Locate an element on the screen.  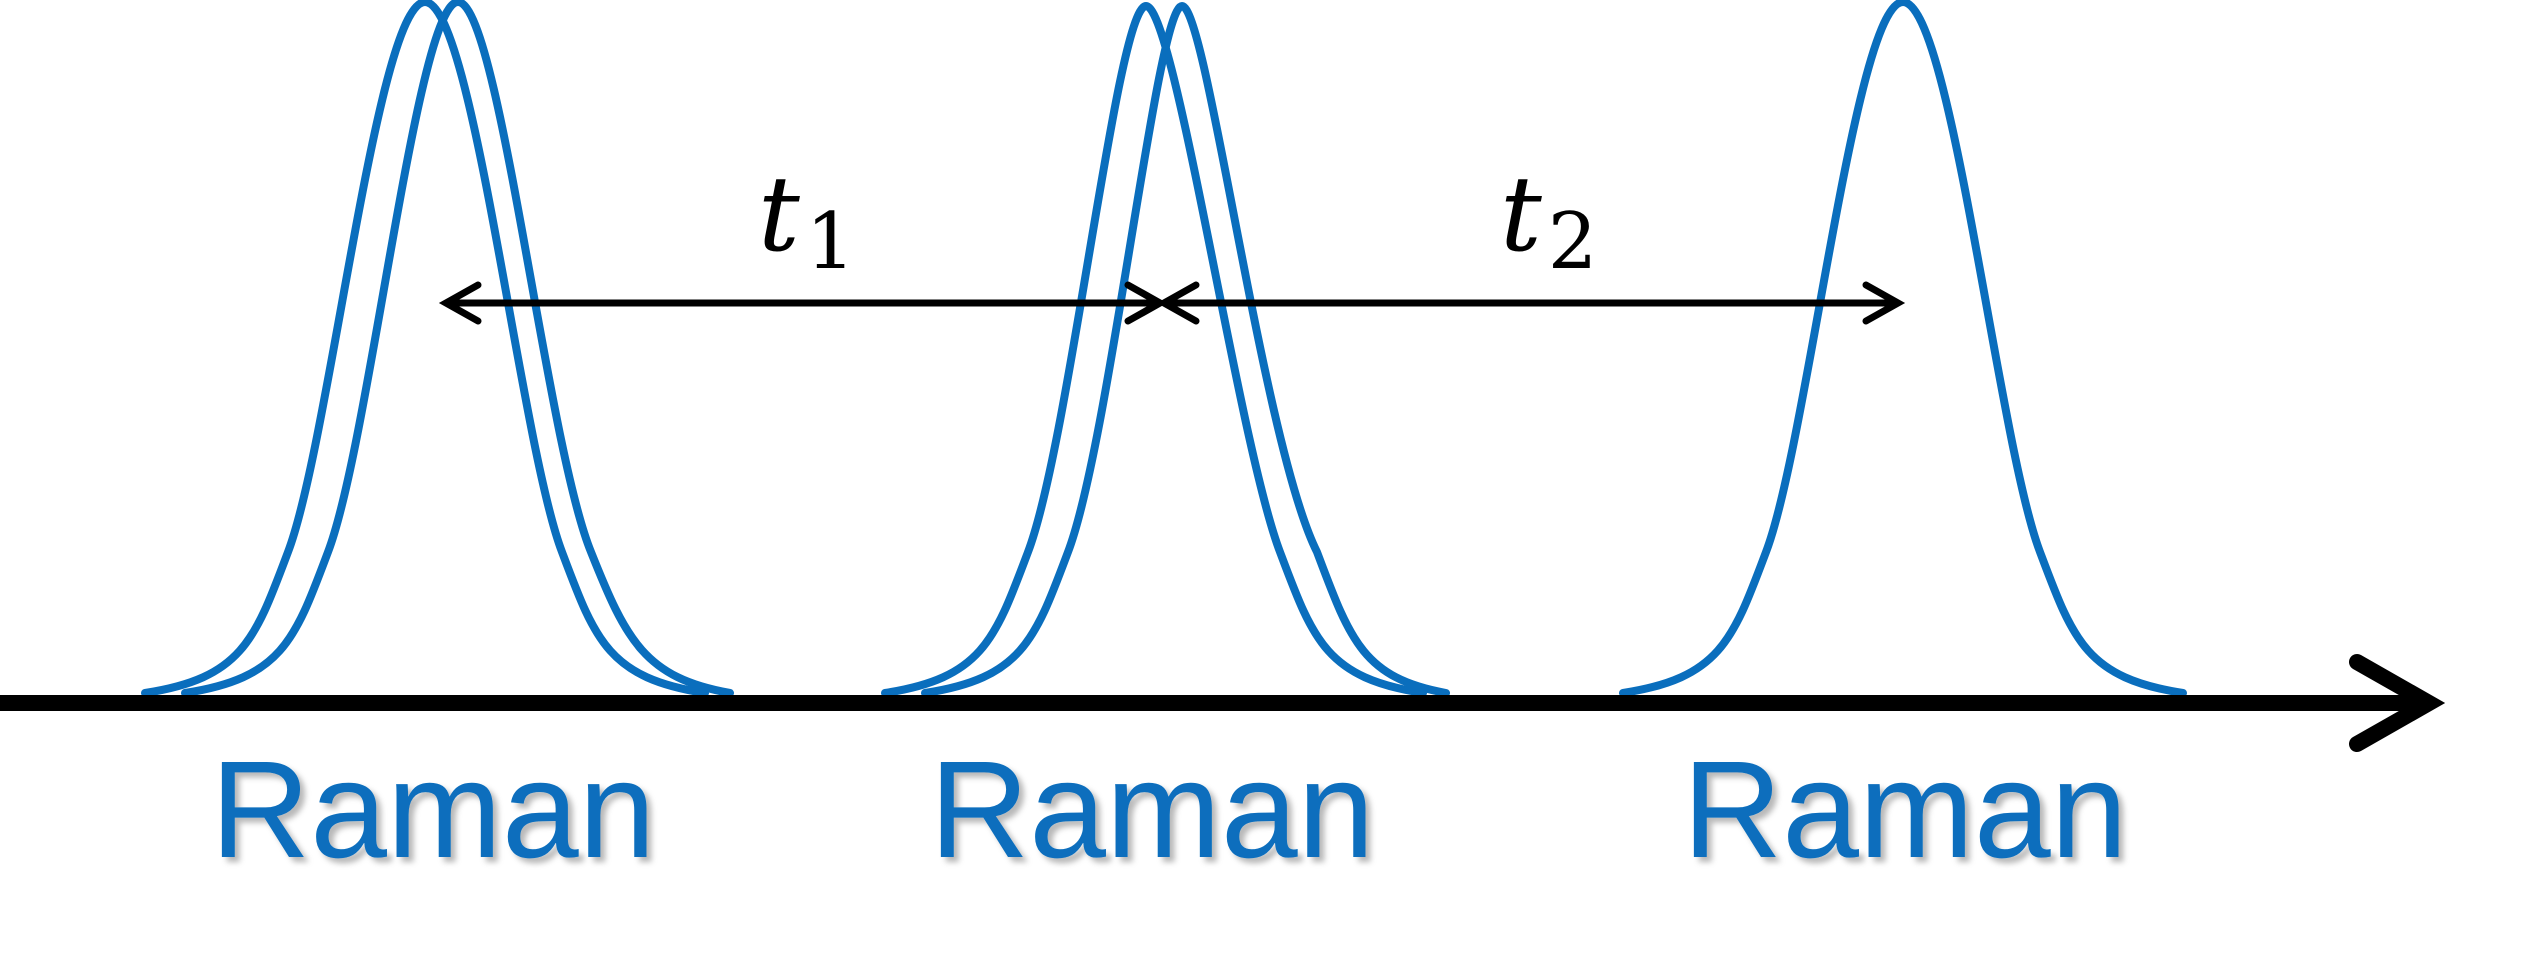
interval-t2: t2 is located at coordinates (1531, 239).